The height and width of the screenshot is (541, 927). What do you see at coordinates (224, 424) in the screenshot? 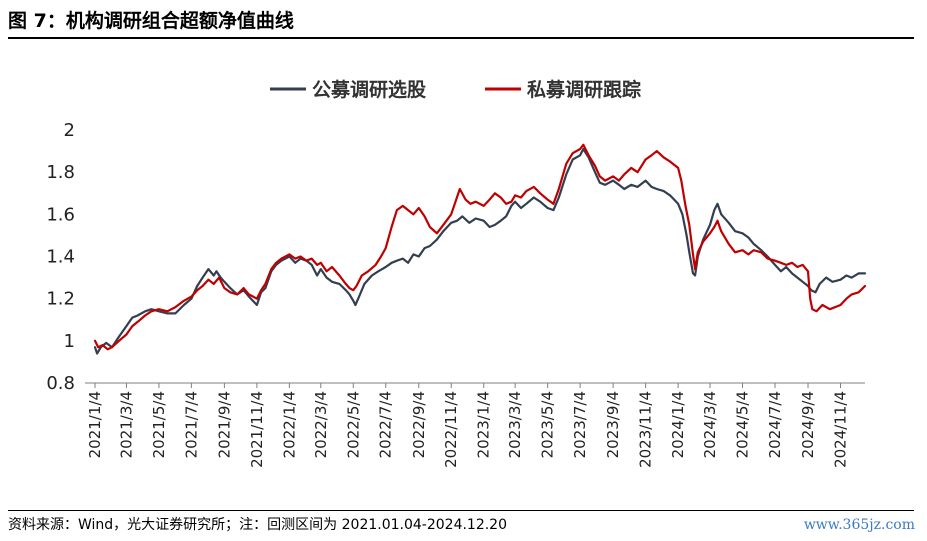
I see `x-tick-label: 2021/9/4` at bounding box center [224, 424].